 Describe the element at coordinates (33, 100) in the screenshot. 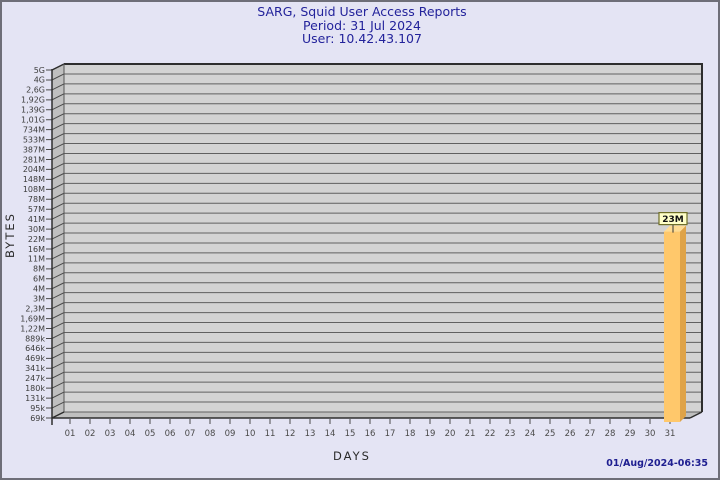

I see `svg-text: 1,92G` at that location.